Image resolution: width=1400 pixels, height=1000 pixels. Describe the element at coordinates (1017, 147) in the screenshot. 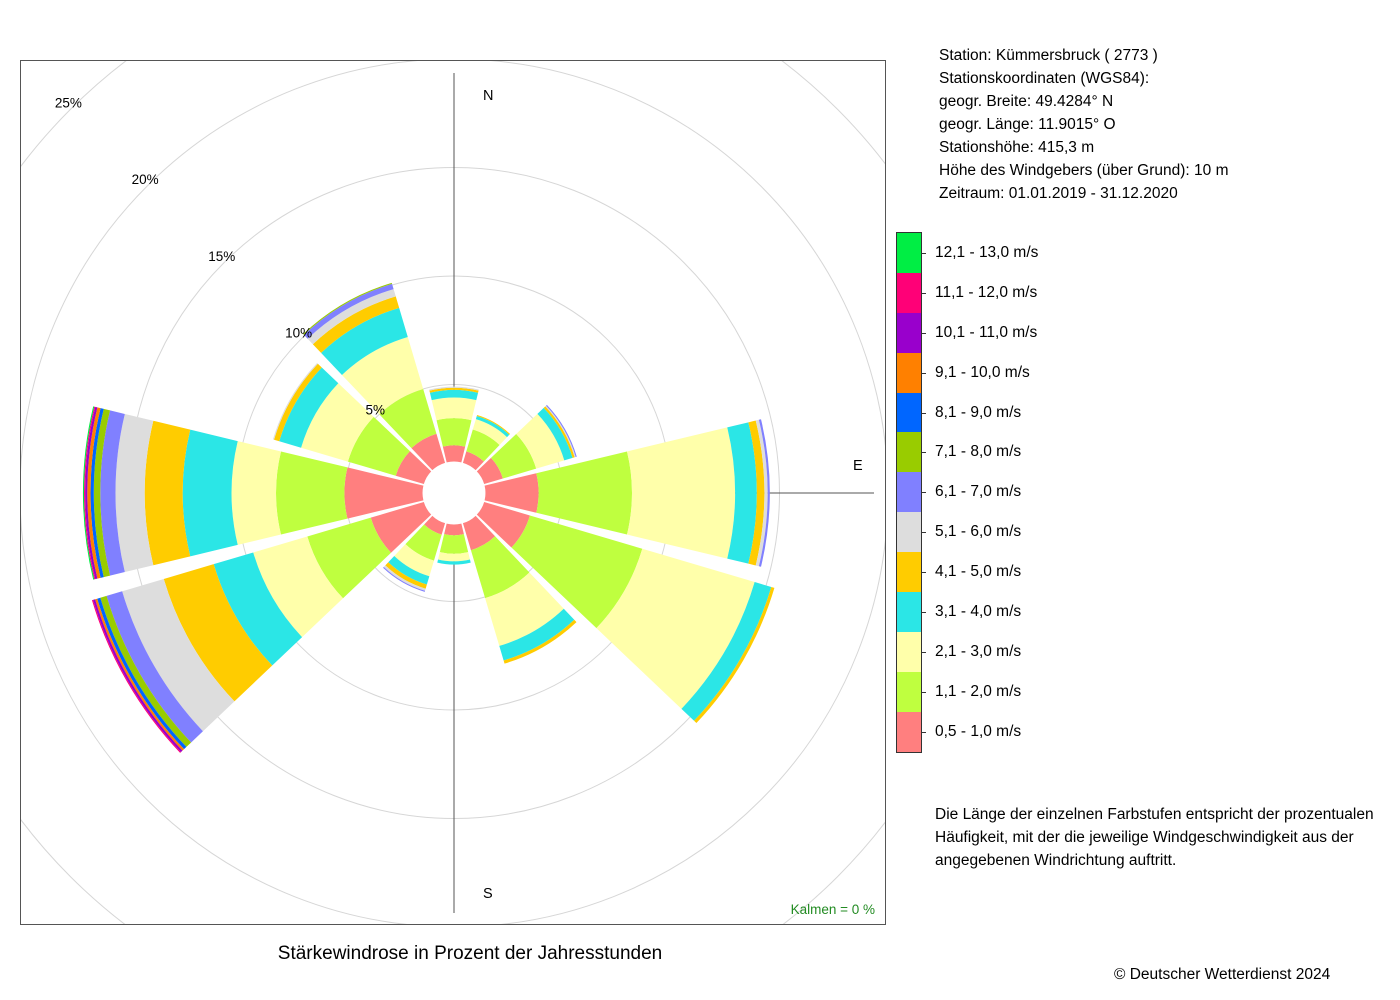

I see `station-elevation: Stationshöhe: 415,3 m` at that location.